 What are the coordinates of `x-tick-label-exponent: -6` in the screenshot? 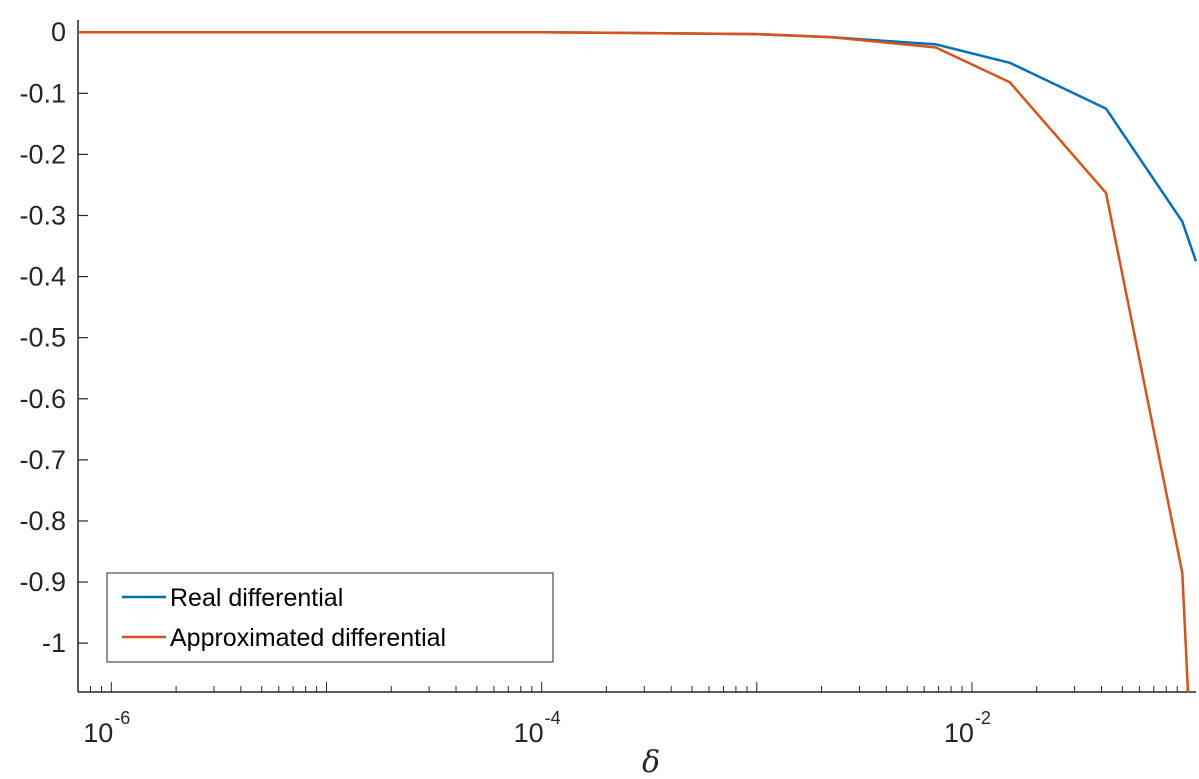 It's located at (122, 718).